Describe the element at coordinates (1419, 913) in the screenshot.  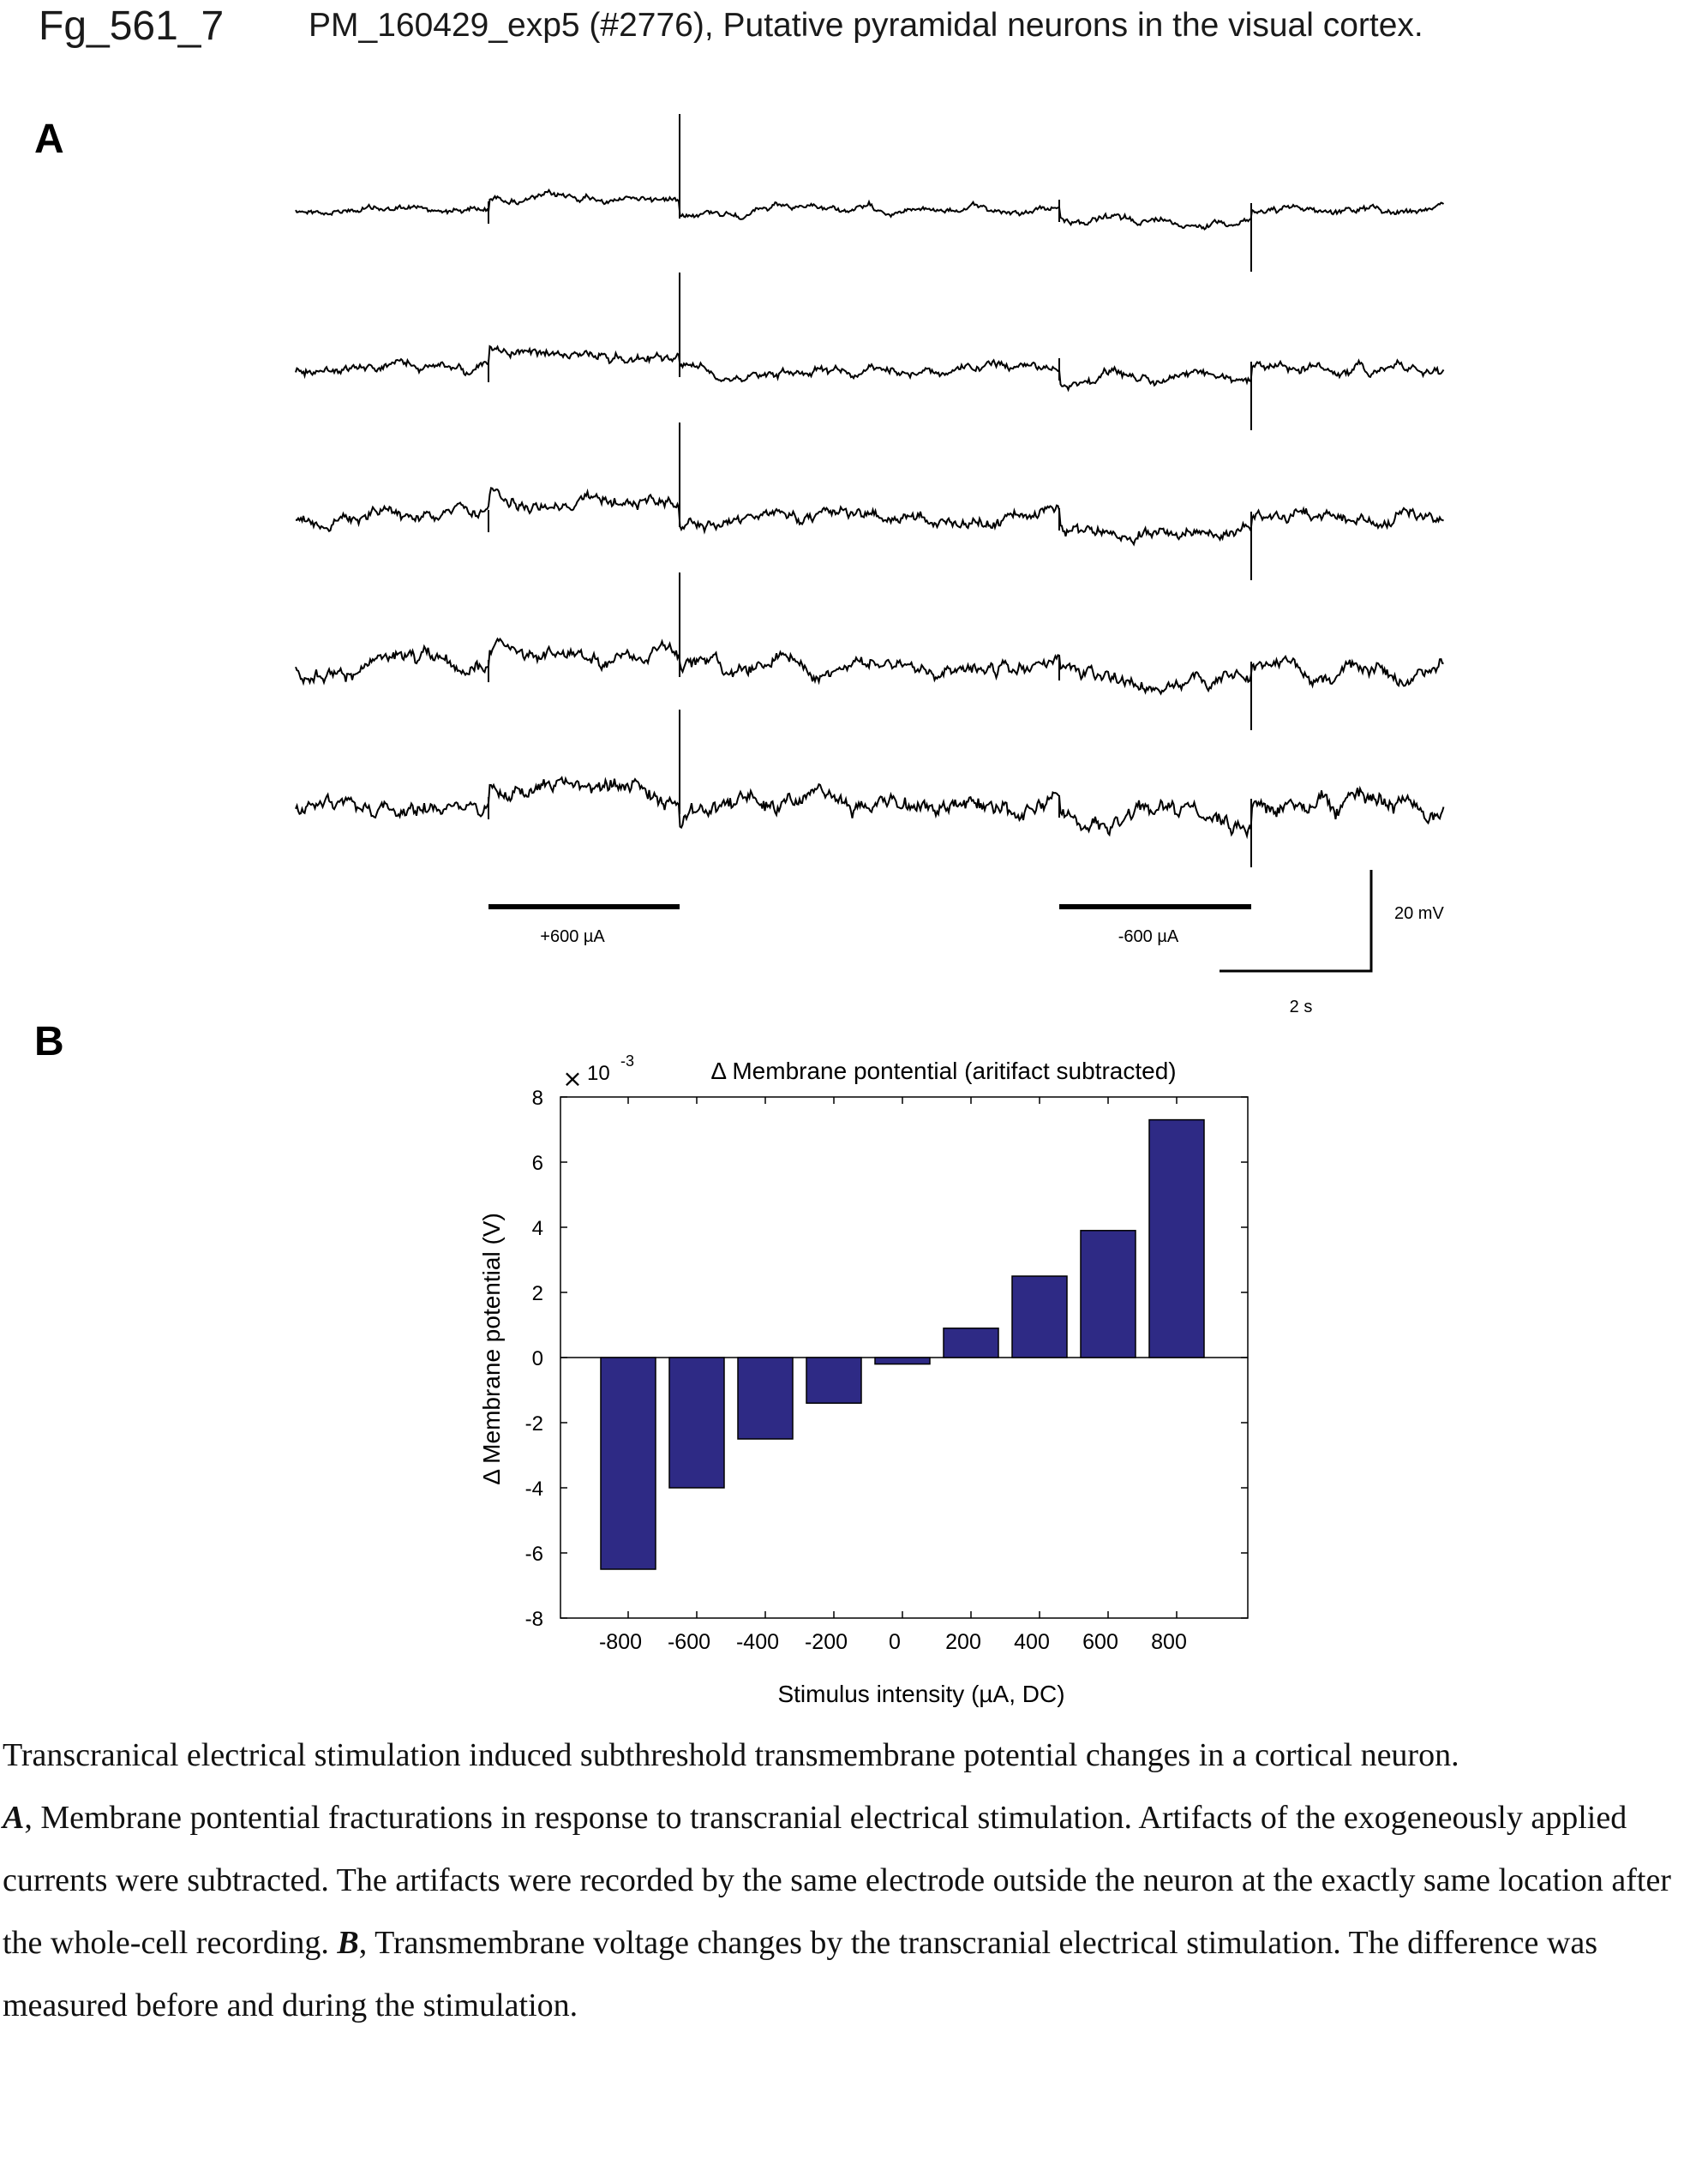
I see `scale-label-voltage: 20 mV` at that location.